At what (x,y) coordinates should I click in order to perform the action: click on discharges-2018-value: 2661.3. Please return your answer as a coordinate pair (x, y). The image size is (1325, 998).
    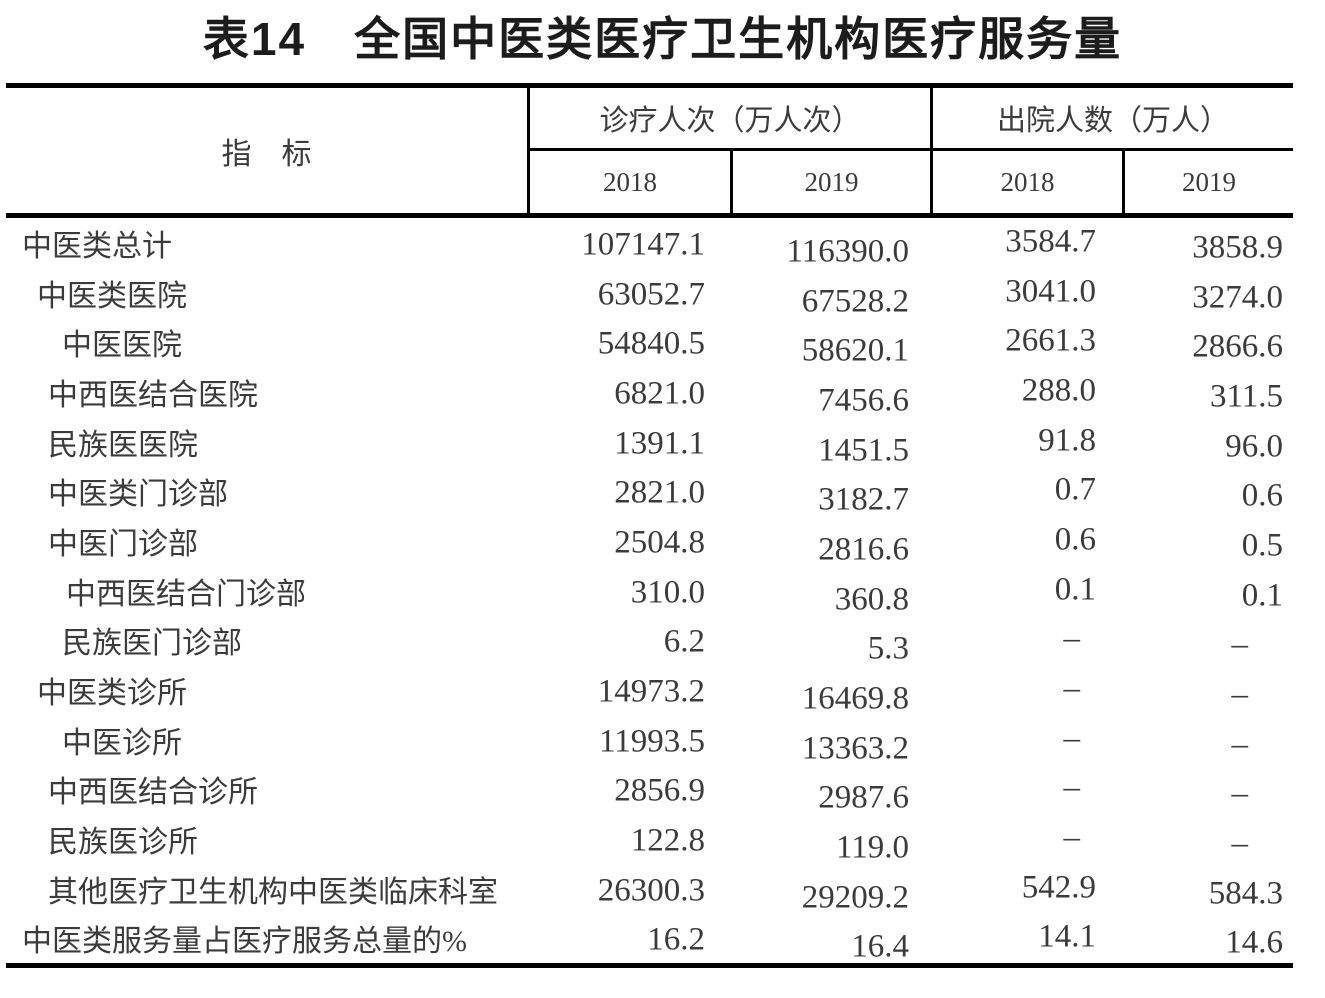
    Looking at the image, I should click on (1050, 340).